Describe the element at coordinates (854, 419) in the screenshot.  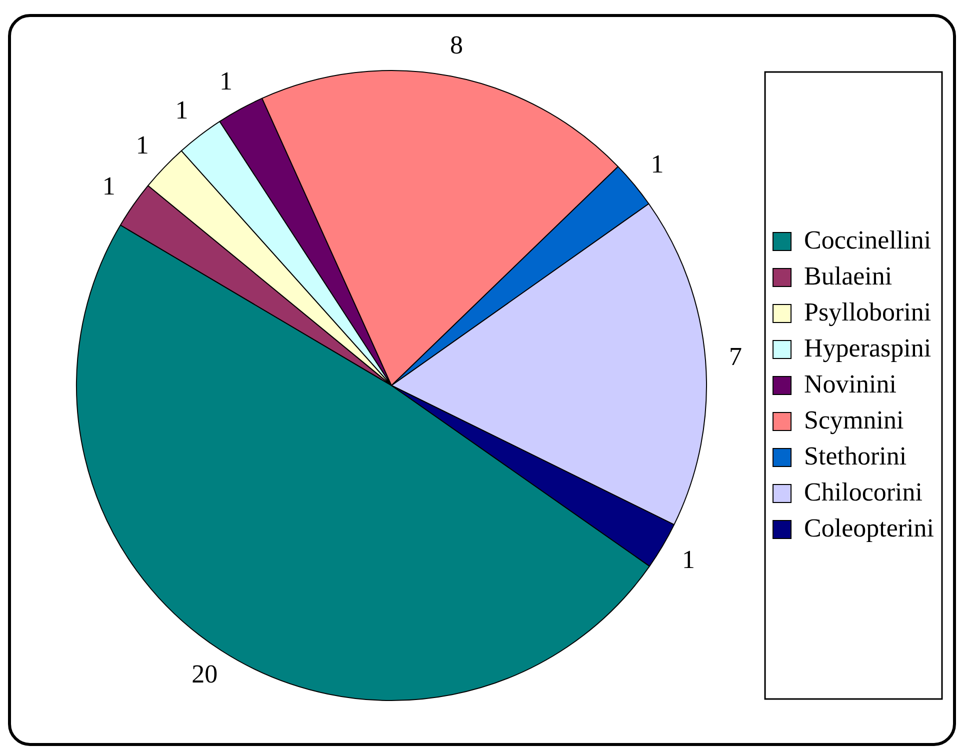
I see `legend-label: Scymnini` at that location.